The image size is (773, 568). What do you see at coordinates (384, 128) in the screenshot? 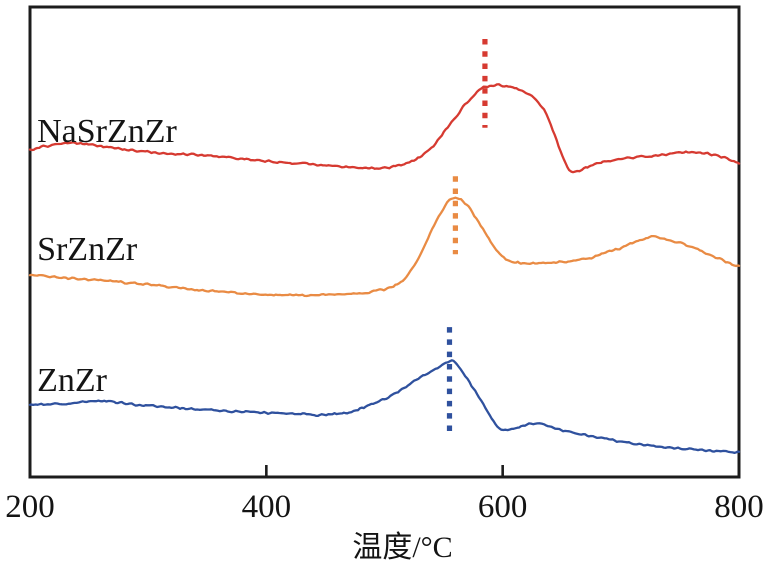
I see `curve-nasrznzr` at bounding box center [384, 128].